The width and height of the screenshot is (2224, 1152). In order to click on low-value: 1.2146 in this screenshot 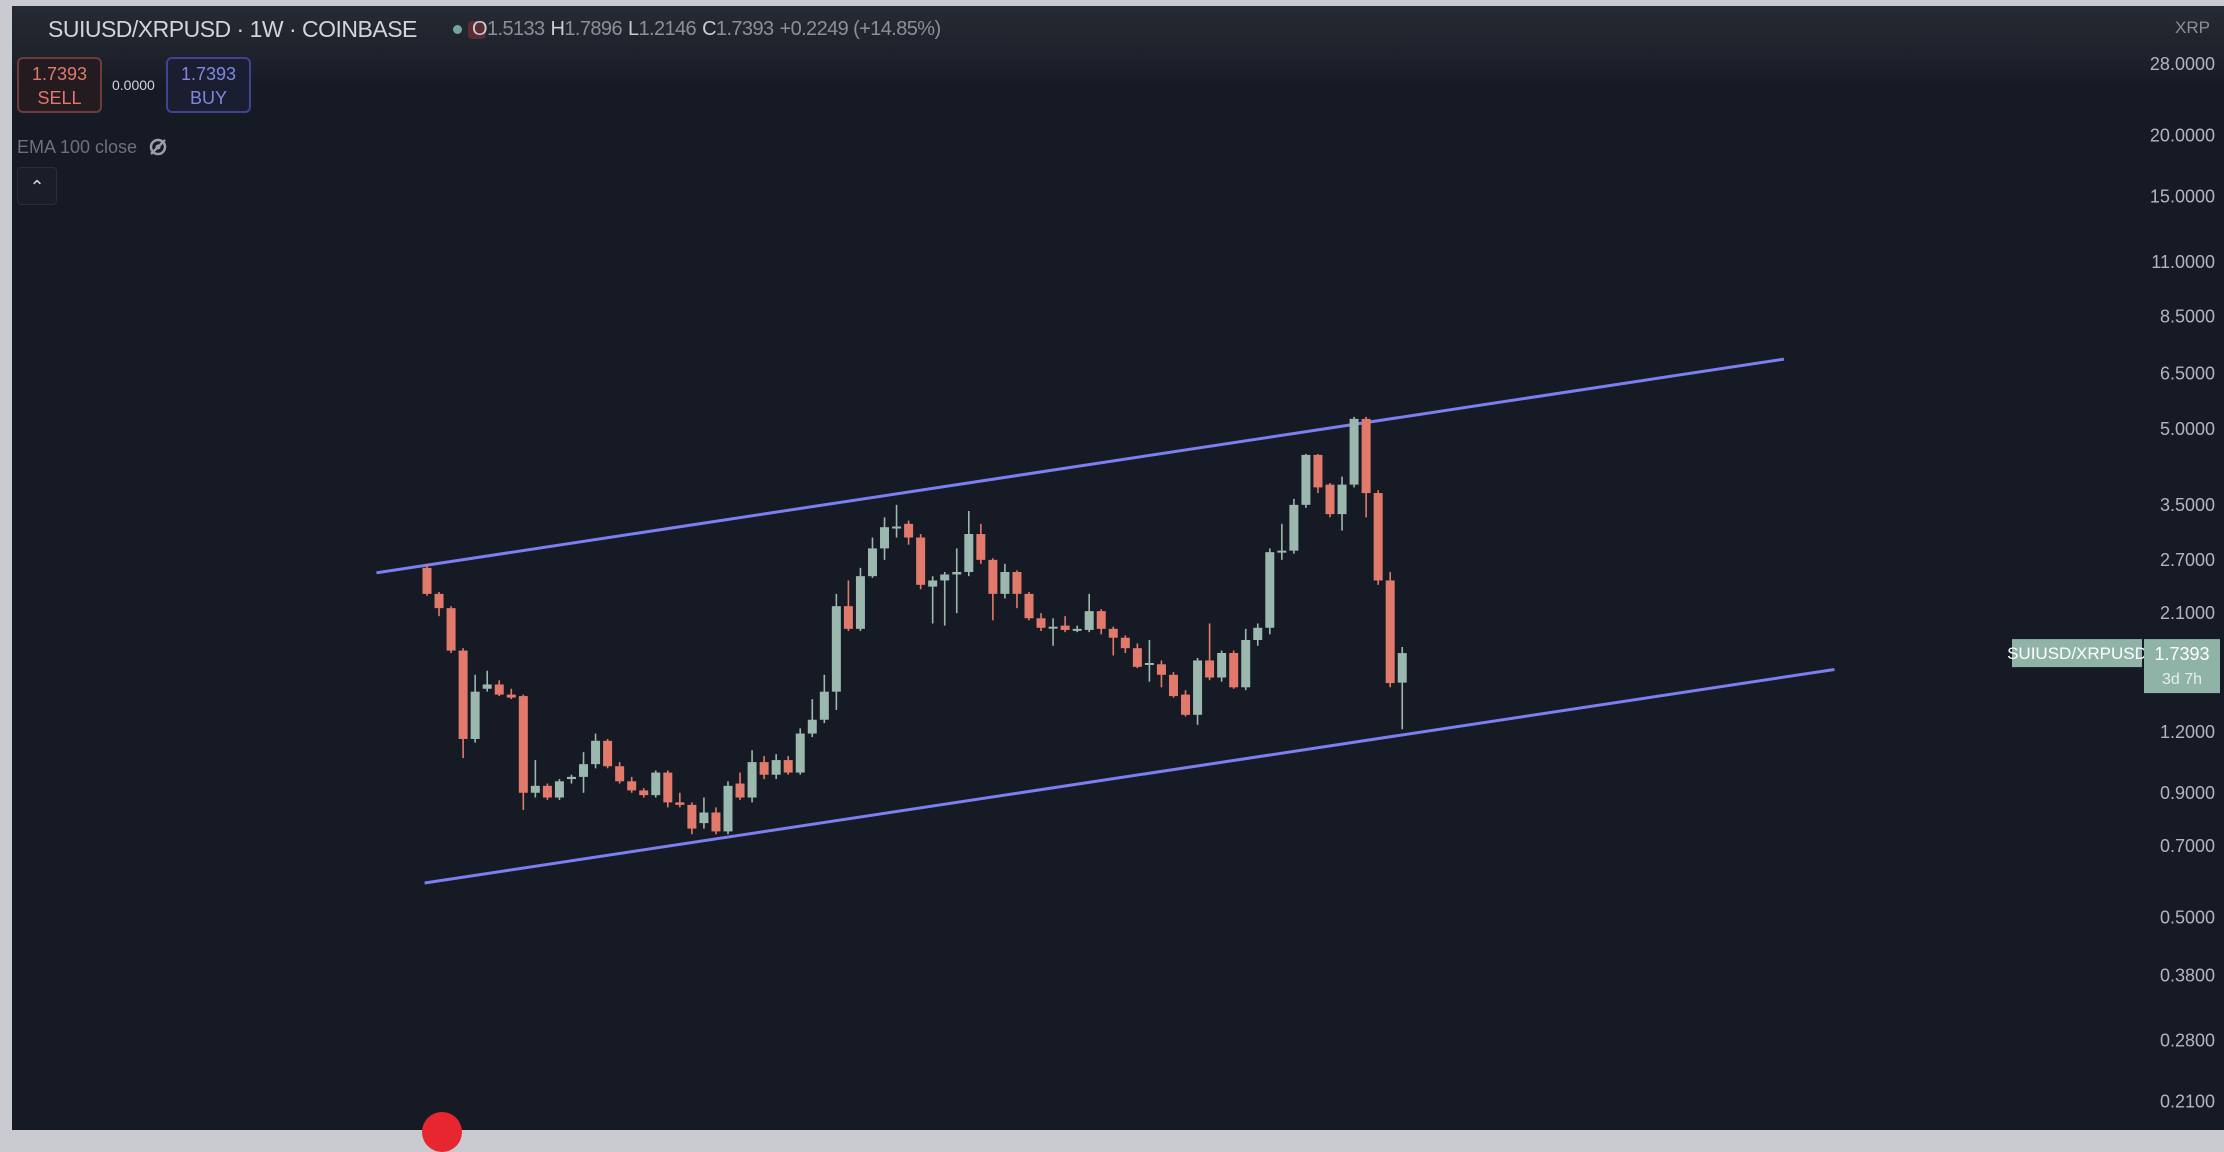, I will do `click(667, 29)`.